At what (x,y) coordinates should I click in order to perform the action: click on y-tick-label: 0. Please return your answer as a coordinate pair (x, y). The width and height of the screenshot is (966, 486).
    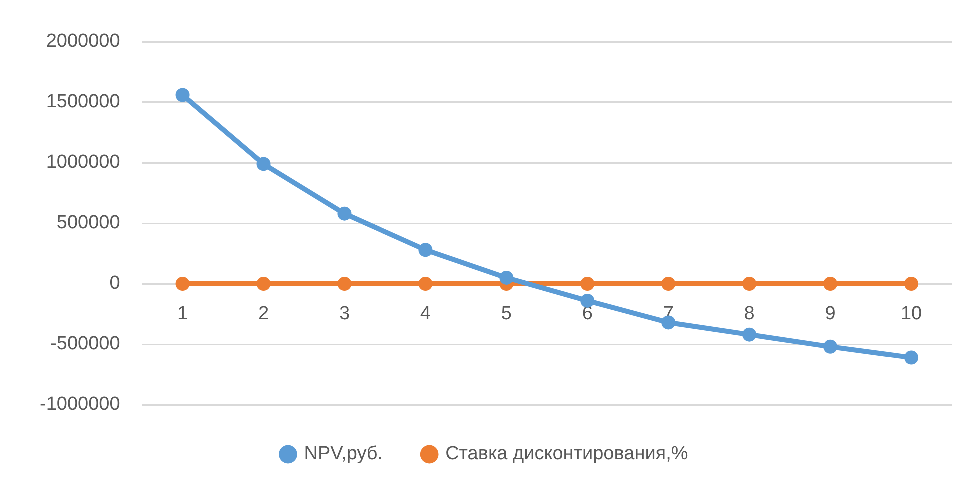
    Looking at the image, I should click on (115, 283).